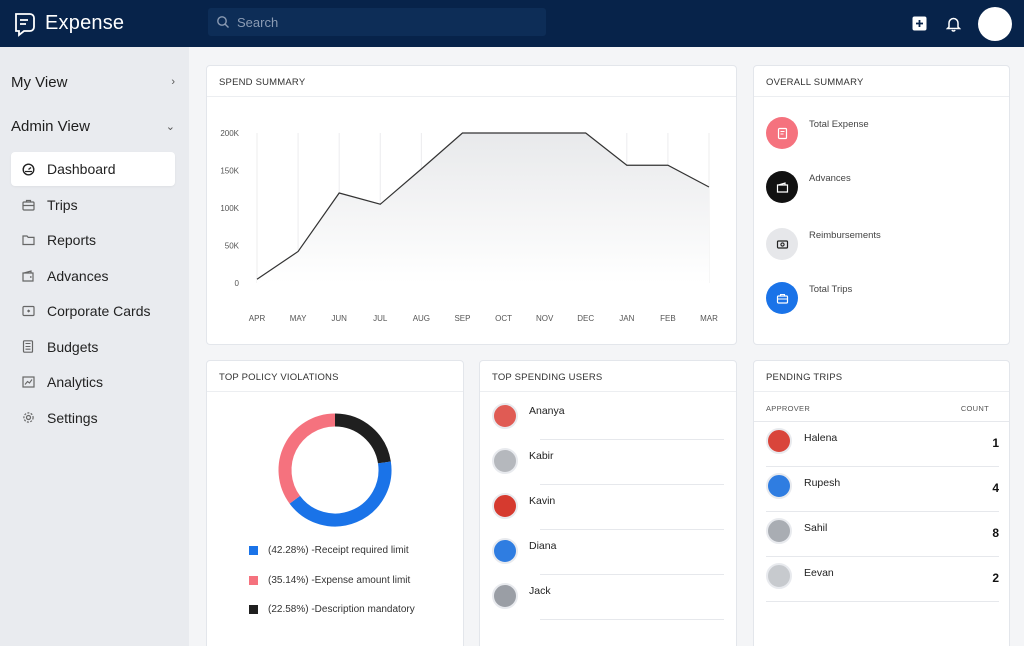  What do you see at coordinates (78, 275) in the screenshot?
I see `sidebar-item-label: Advances` at bounding box center [78, 275].